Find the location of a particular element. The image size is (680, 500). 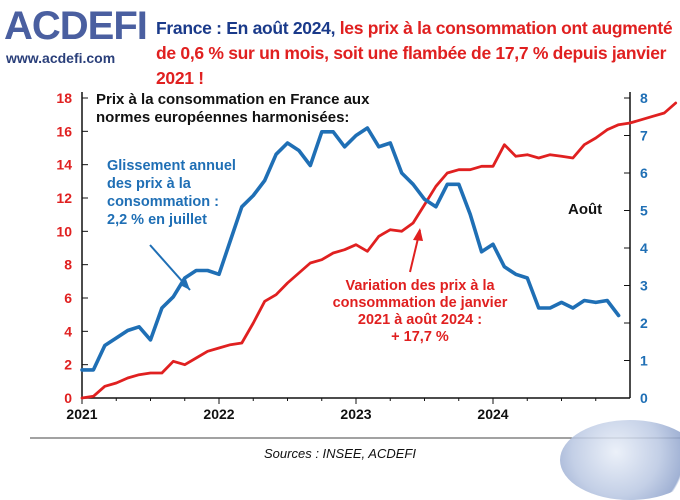

right-tick-label: 4 is located at coordinates (644, 248).